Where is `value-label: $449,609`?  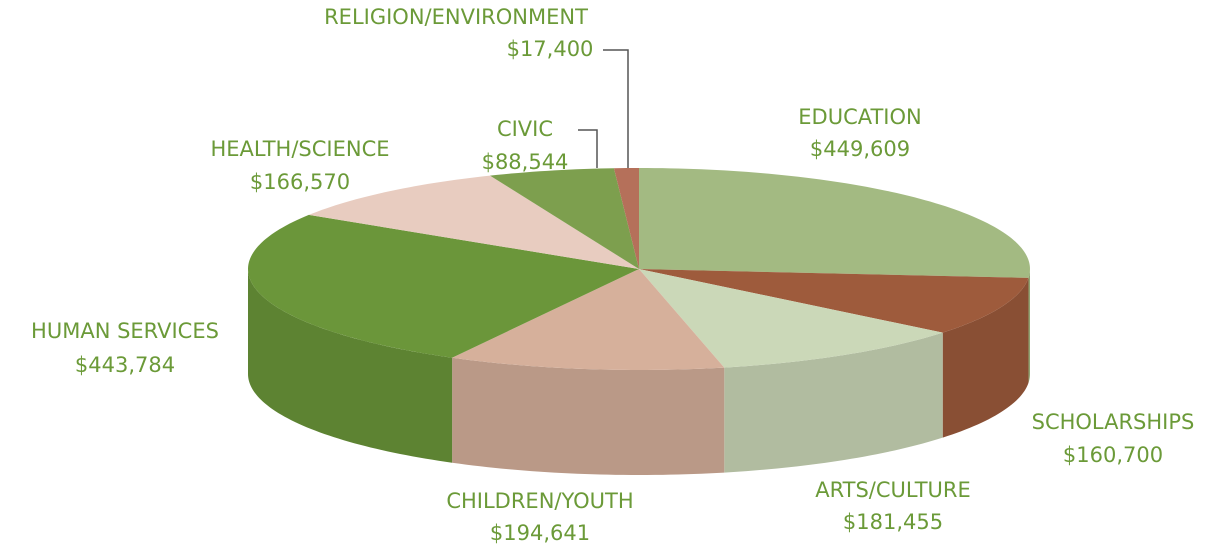
value-label: $449,609 is located at coordinates (860, 149).